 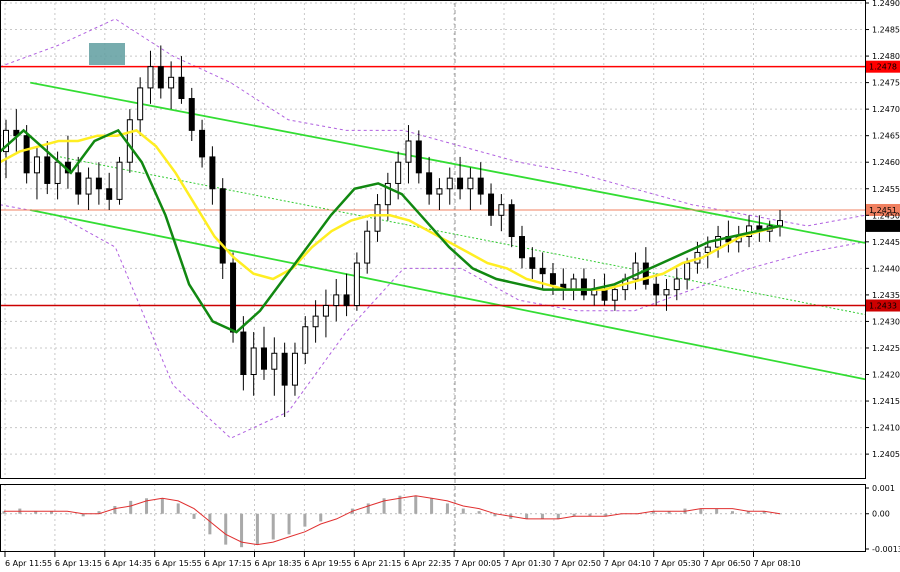 What do you see at coordinates (392, 520) in the screenshot?
I see `osc-signal-line` at bounding box center [392, 520].